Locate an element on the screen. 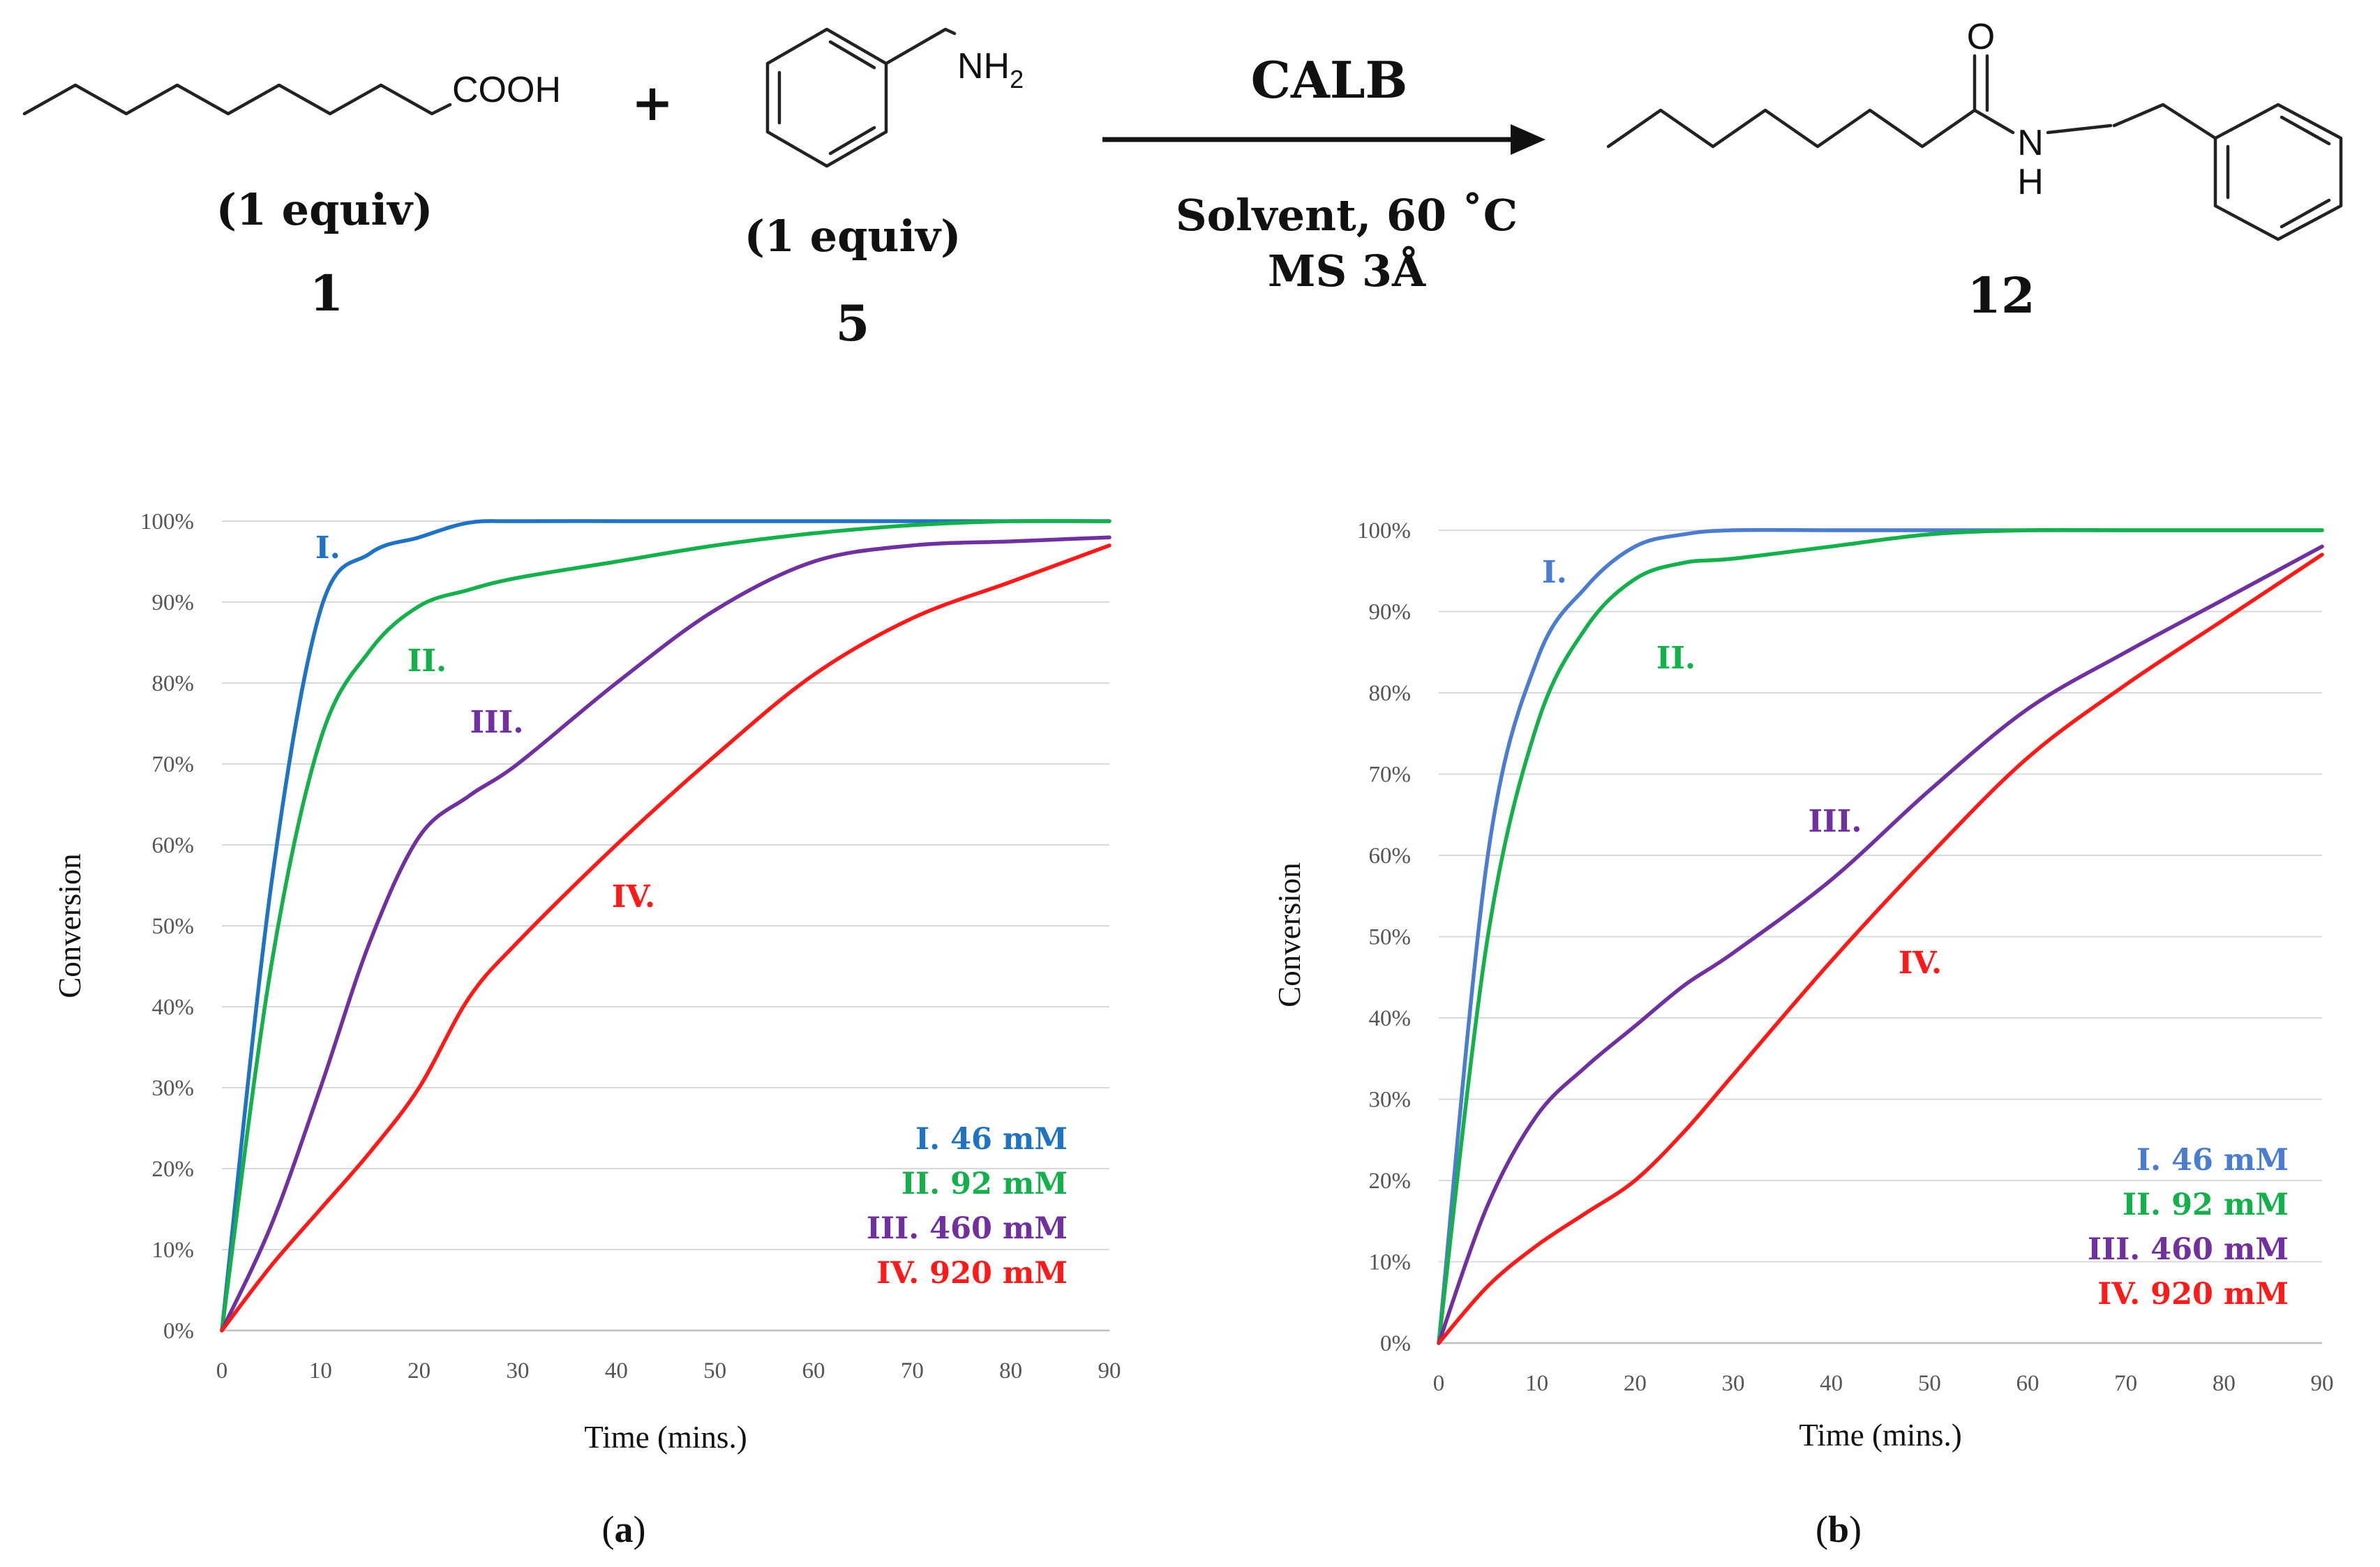 This screenshot has width=2380, height=1567. cooh-label: COOH is located at coordinates (506, 90).